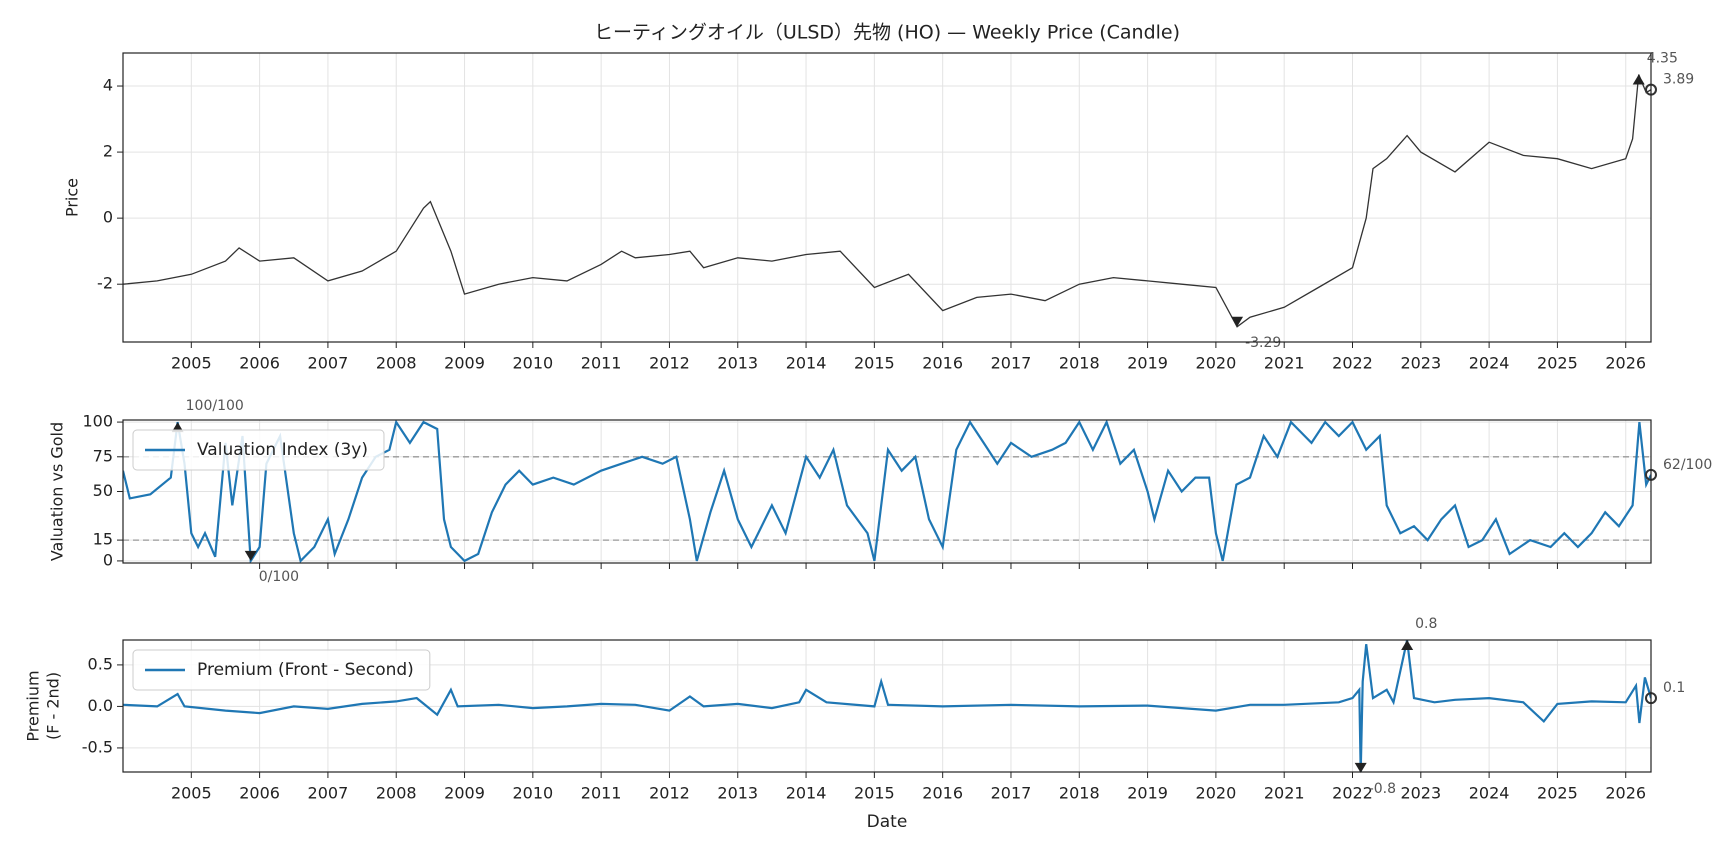 This screenshot has width=1728, height=849. Describe the element at coordinates (72, 197) in the screenshot. I see `y-axis-label: Price` at that location.